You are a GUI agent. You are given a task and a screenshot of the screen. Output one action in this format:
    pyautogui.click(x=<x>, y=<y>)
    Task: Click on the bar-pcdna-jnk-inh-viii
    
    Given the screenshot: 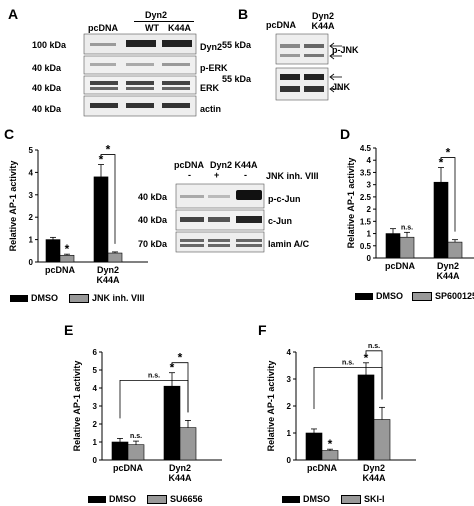 What is the action you would take?
    pyautogui.click(x=67, y=258)
    